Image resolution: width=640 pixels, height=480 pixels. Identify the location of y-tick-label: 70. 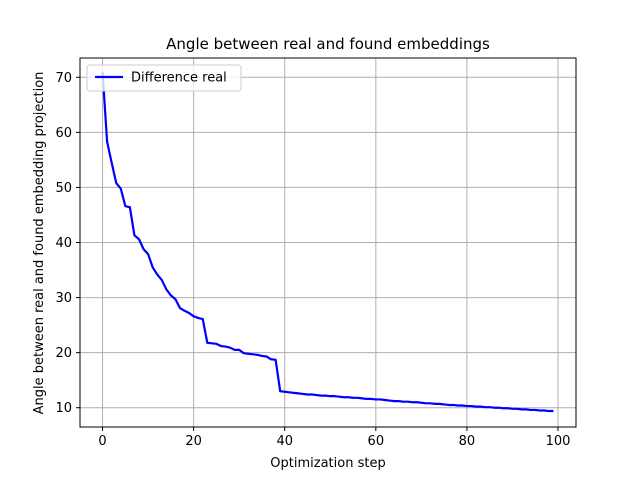
(63, 78).